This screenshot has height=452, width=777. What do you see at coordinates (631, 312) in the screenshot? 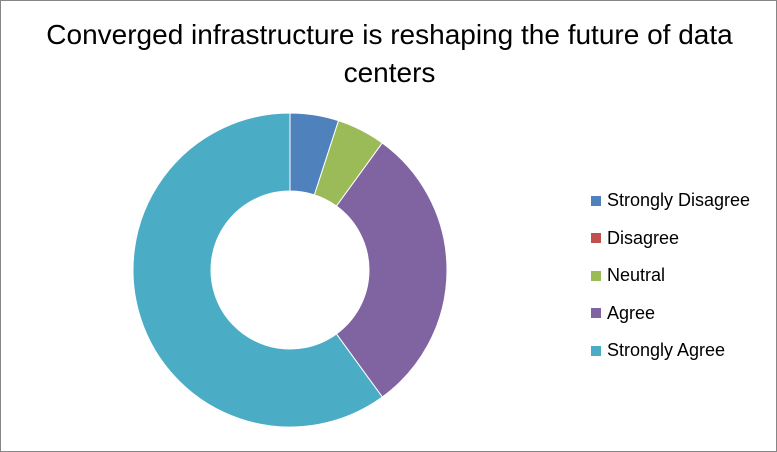
I see `legend-label: Agree` at bounding box center [631, 312].